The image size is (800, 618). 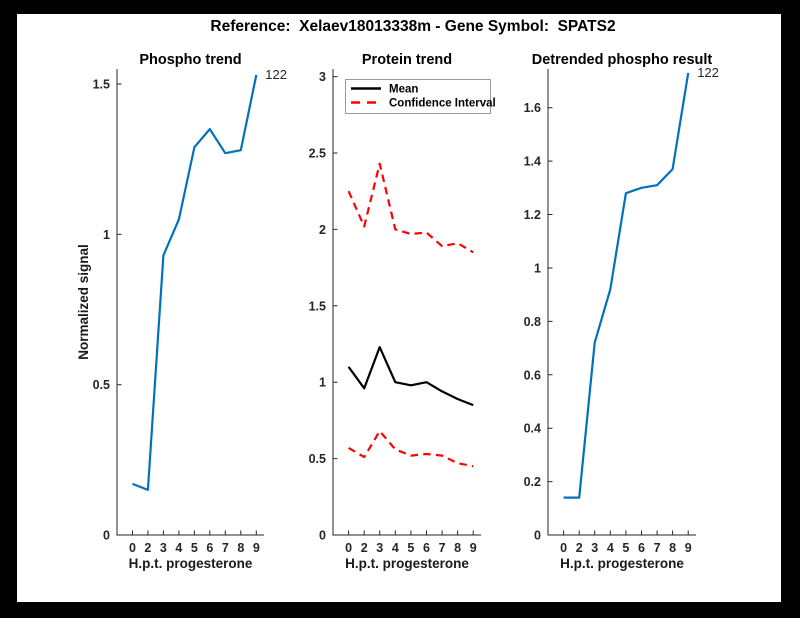 I want to click on detrended-phospho-result-x-tick-label: 3, so click(x=594, y=548).